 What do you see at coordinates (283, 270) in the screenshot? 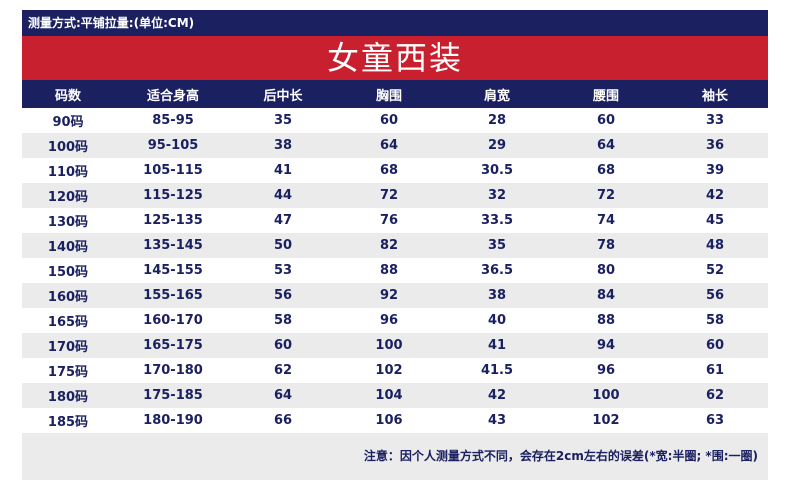
I see `table-cell: 53` at bounding box center [283, 270].